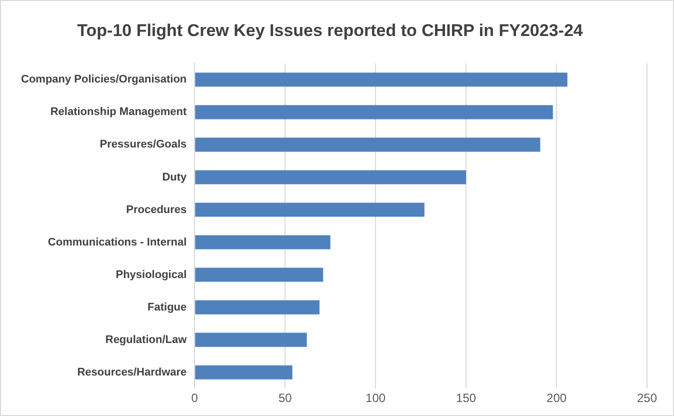  What do you see at coordinates (466, 398) in the screenshot?
I see `x-tick-label: 150` at bounding box center [466, 398].